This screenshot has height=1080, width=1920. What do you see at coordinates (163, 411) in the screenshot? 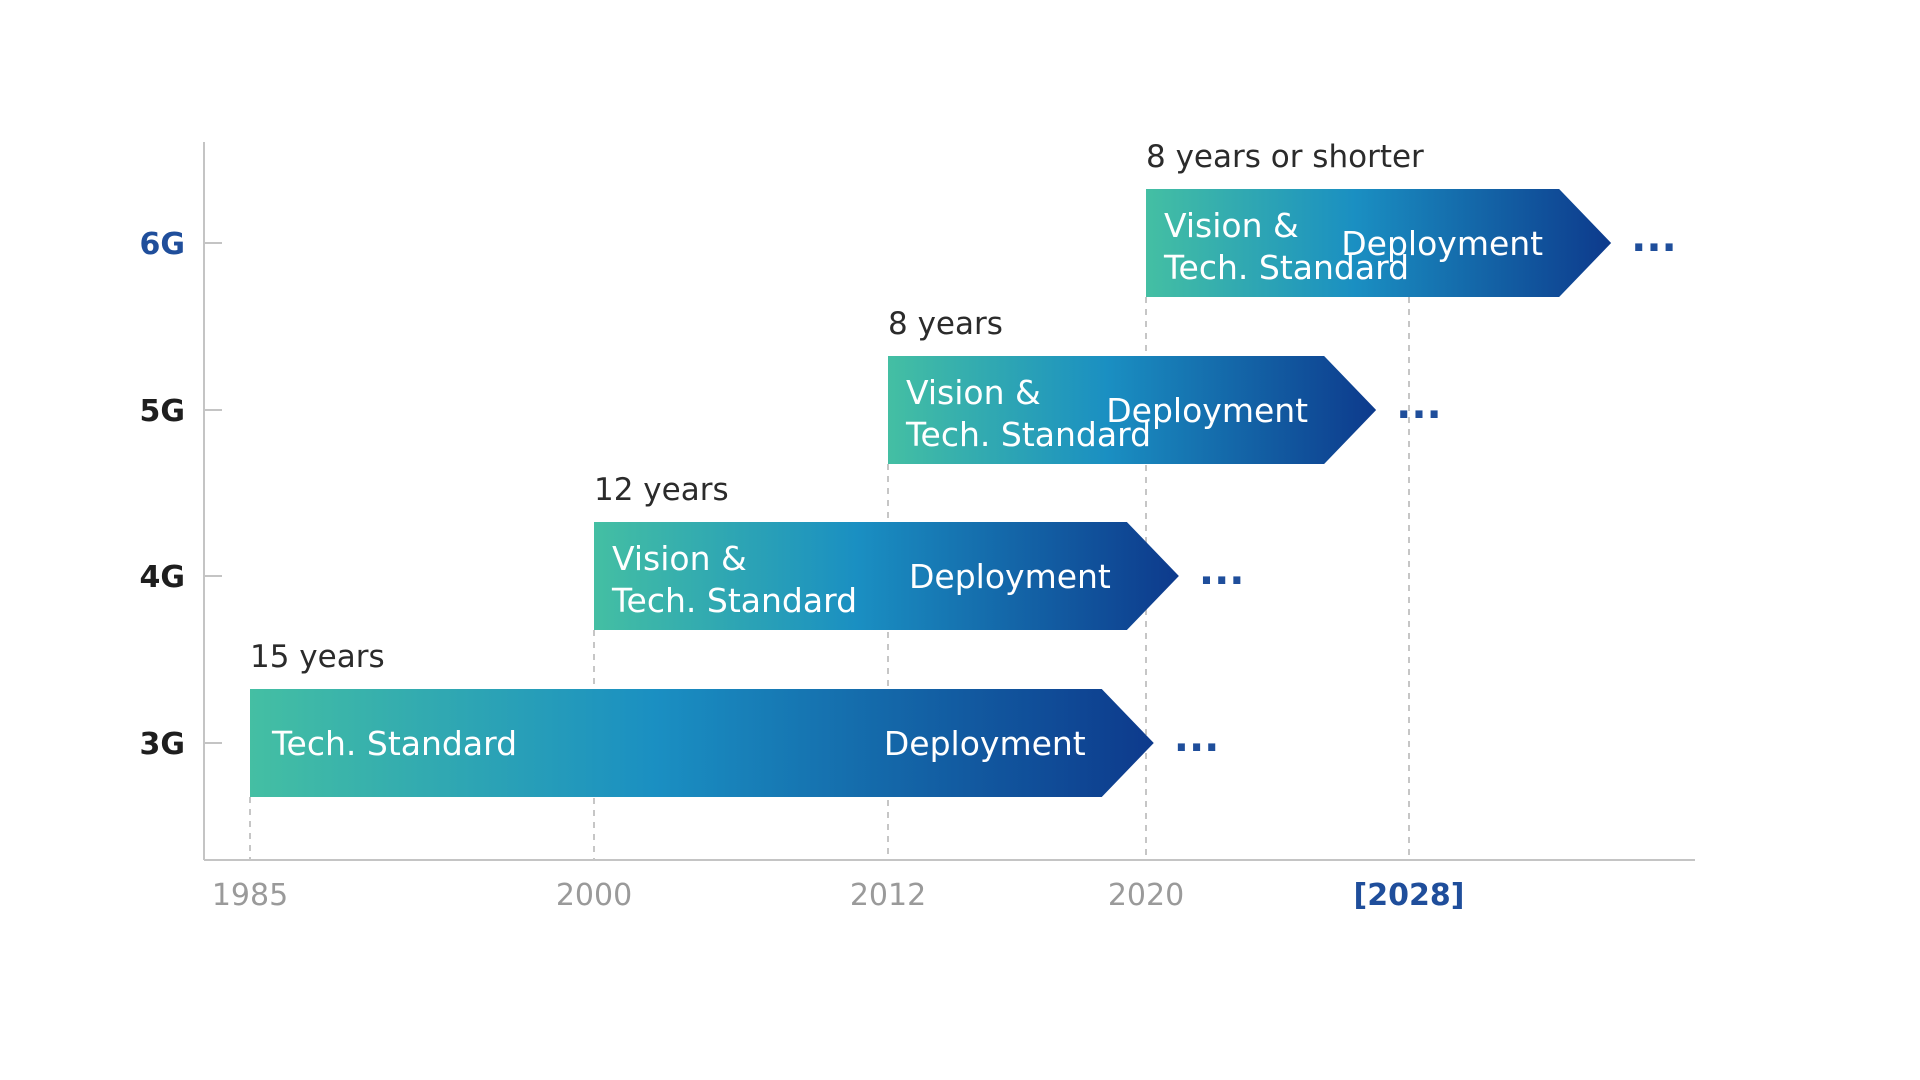
I see `generation-label: 5G` at bounding box center [163, 411].